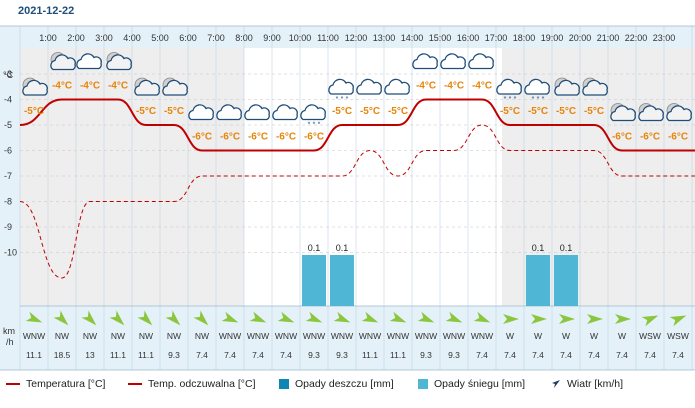 Image resolution: width=695 pixels, height=408 pixels. What do you see at coordinates (524, 38) in the screenshot?
I see `hour-label: 18:00` at bounding box center [524, 38].